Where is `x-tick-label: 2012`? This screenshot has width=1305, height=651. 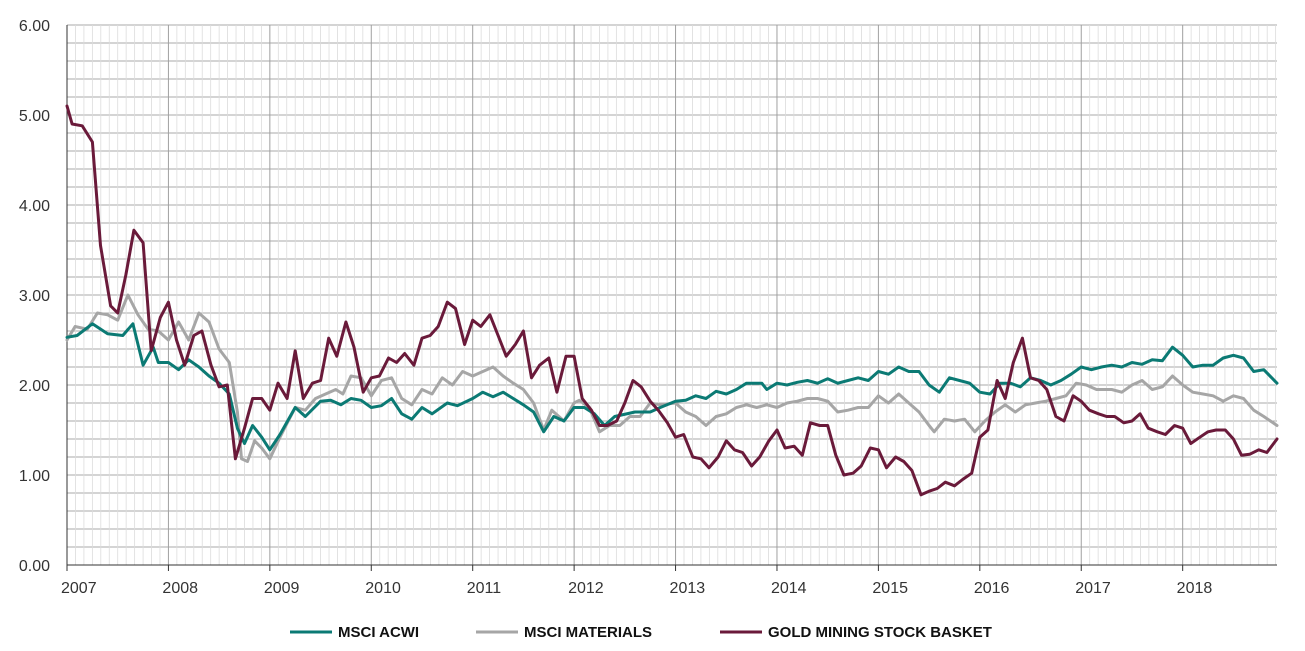
x-tick-label: 2012 is located at coordinates (586, 588).